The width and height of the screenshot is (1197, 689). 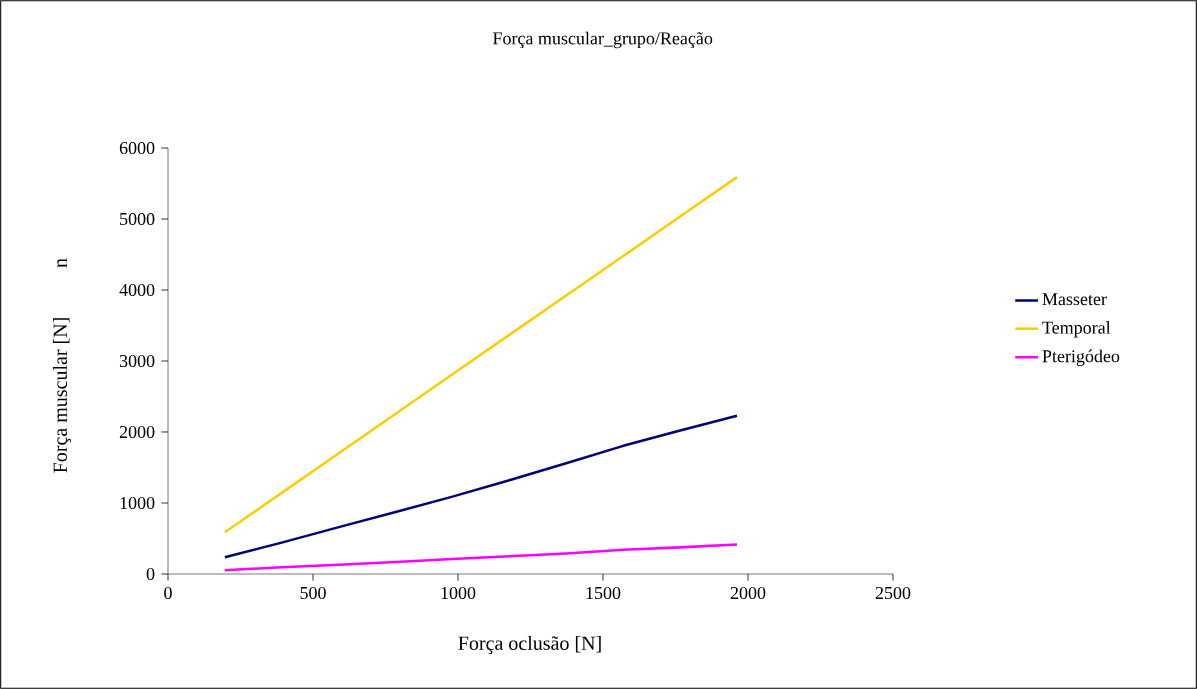 I want to click on legend-label: Masseter, so click(x=1074, y=299).